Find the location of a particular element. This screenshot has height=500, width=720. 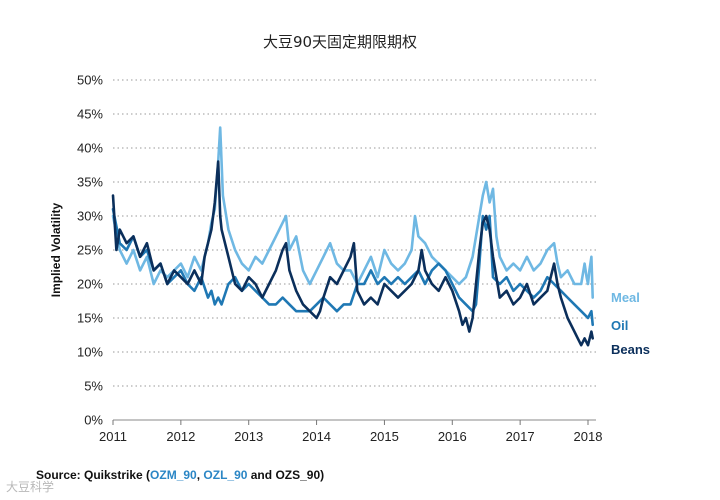

y-tick-label: 10% is located at coordinates (90, 352).